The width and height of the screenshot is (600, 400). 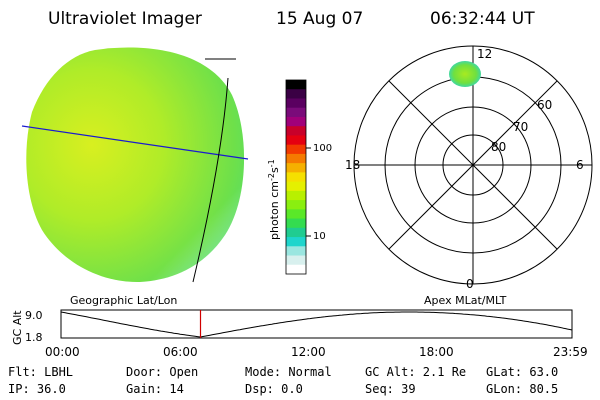 What do you see at coordinates (498, 147) in the screenshot?
I see `mlat-label-80: 80` at bounding box center [498, 147].